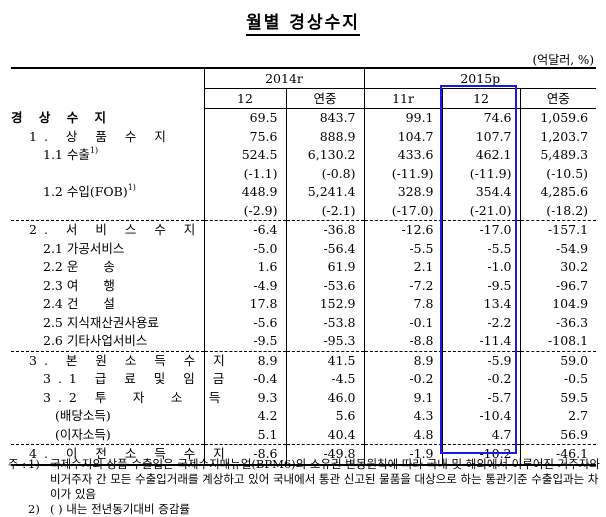 The width and height of the screenshot is (606, 517). What do you see at coordinates (325, 192) in the screenshot?
I see `cell-value: 5,241.4` at bounding box center [325, 192].